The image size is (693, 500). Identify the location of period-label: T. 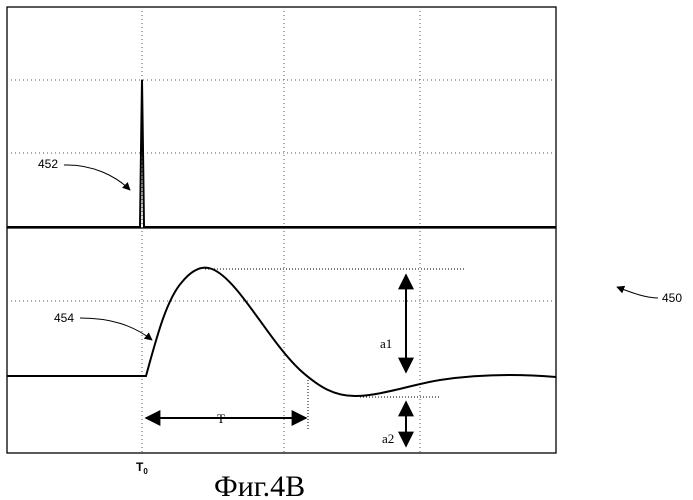
(221, 418).